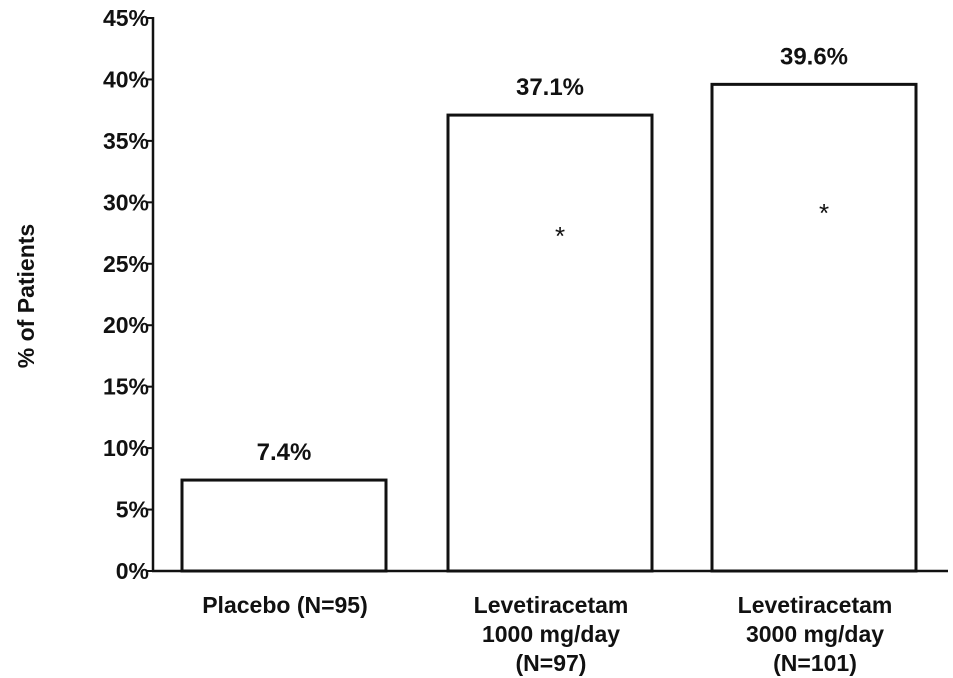  Describe the element at coordinates (26, 296) in the screenshot. I see `y-axis-label: % of Patients` at that location.